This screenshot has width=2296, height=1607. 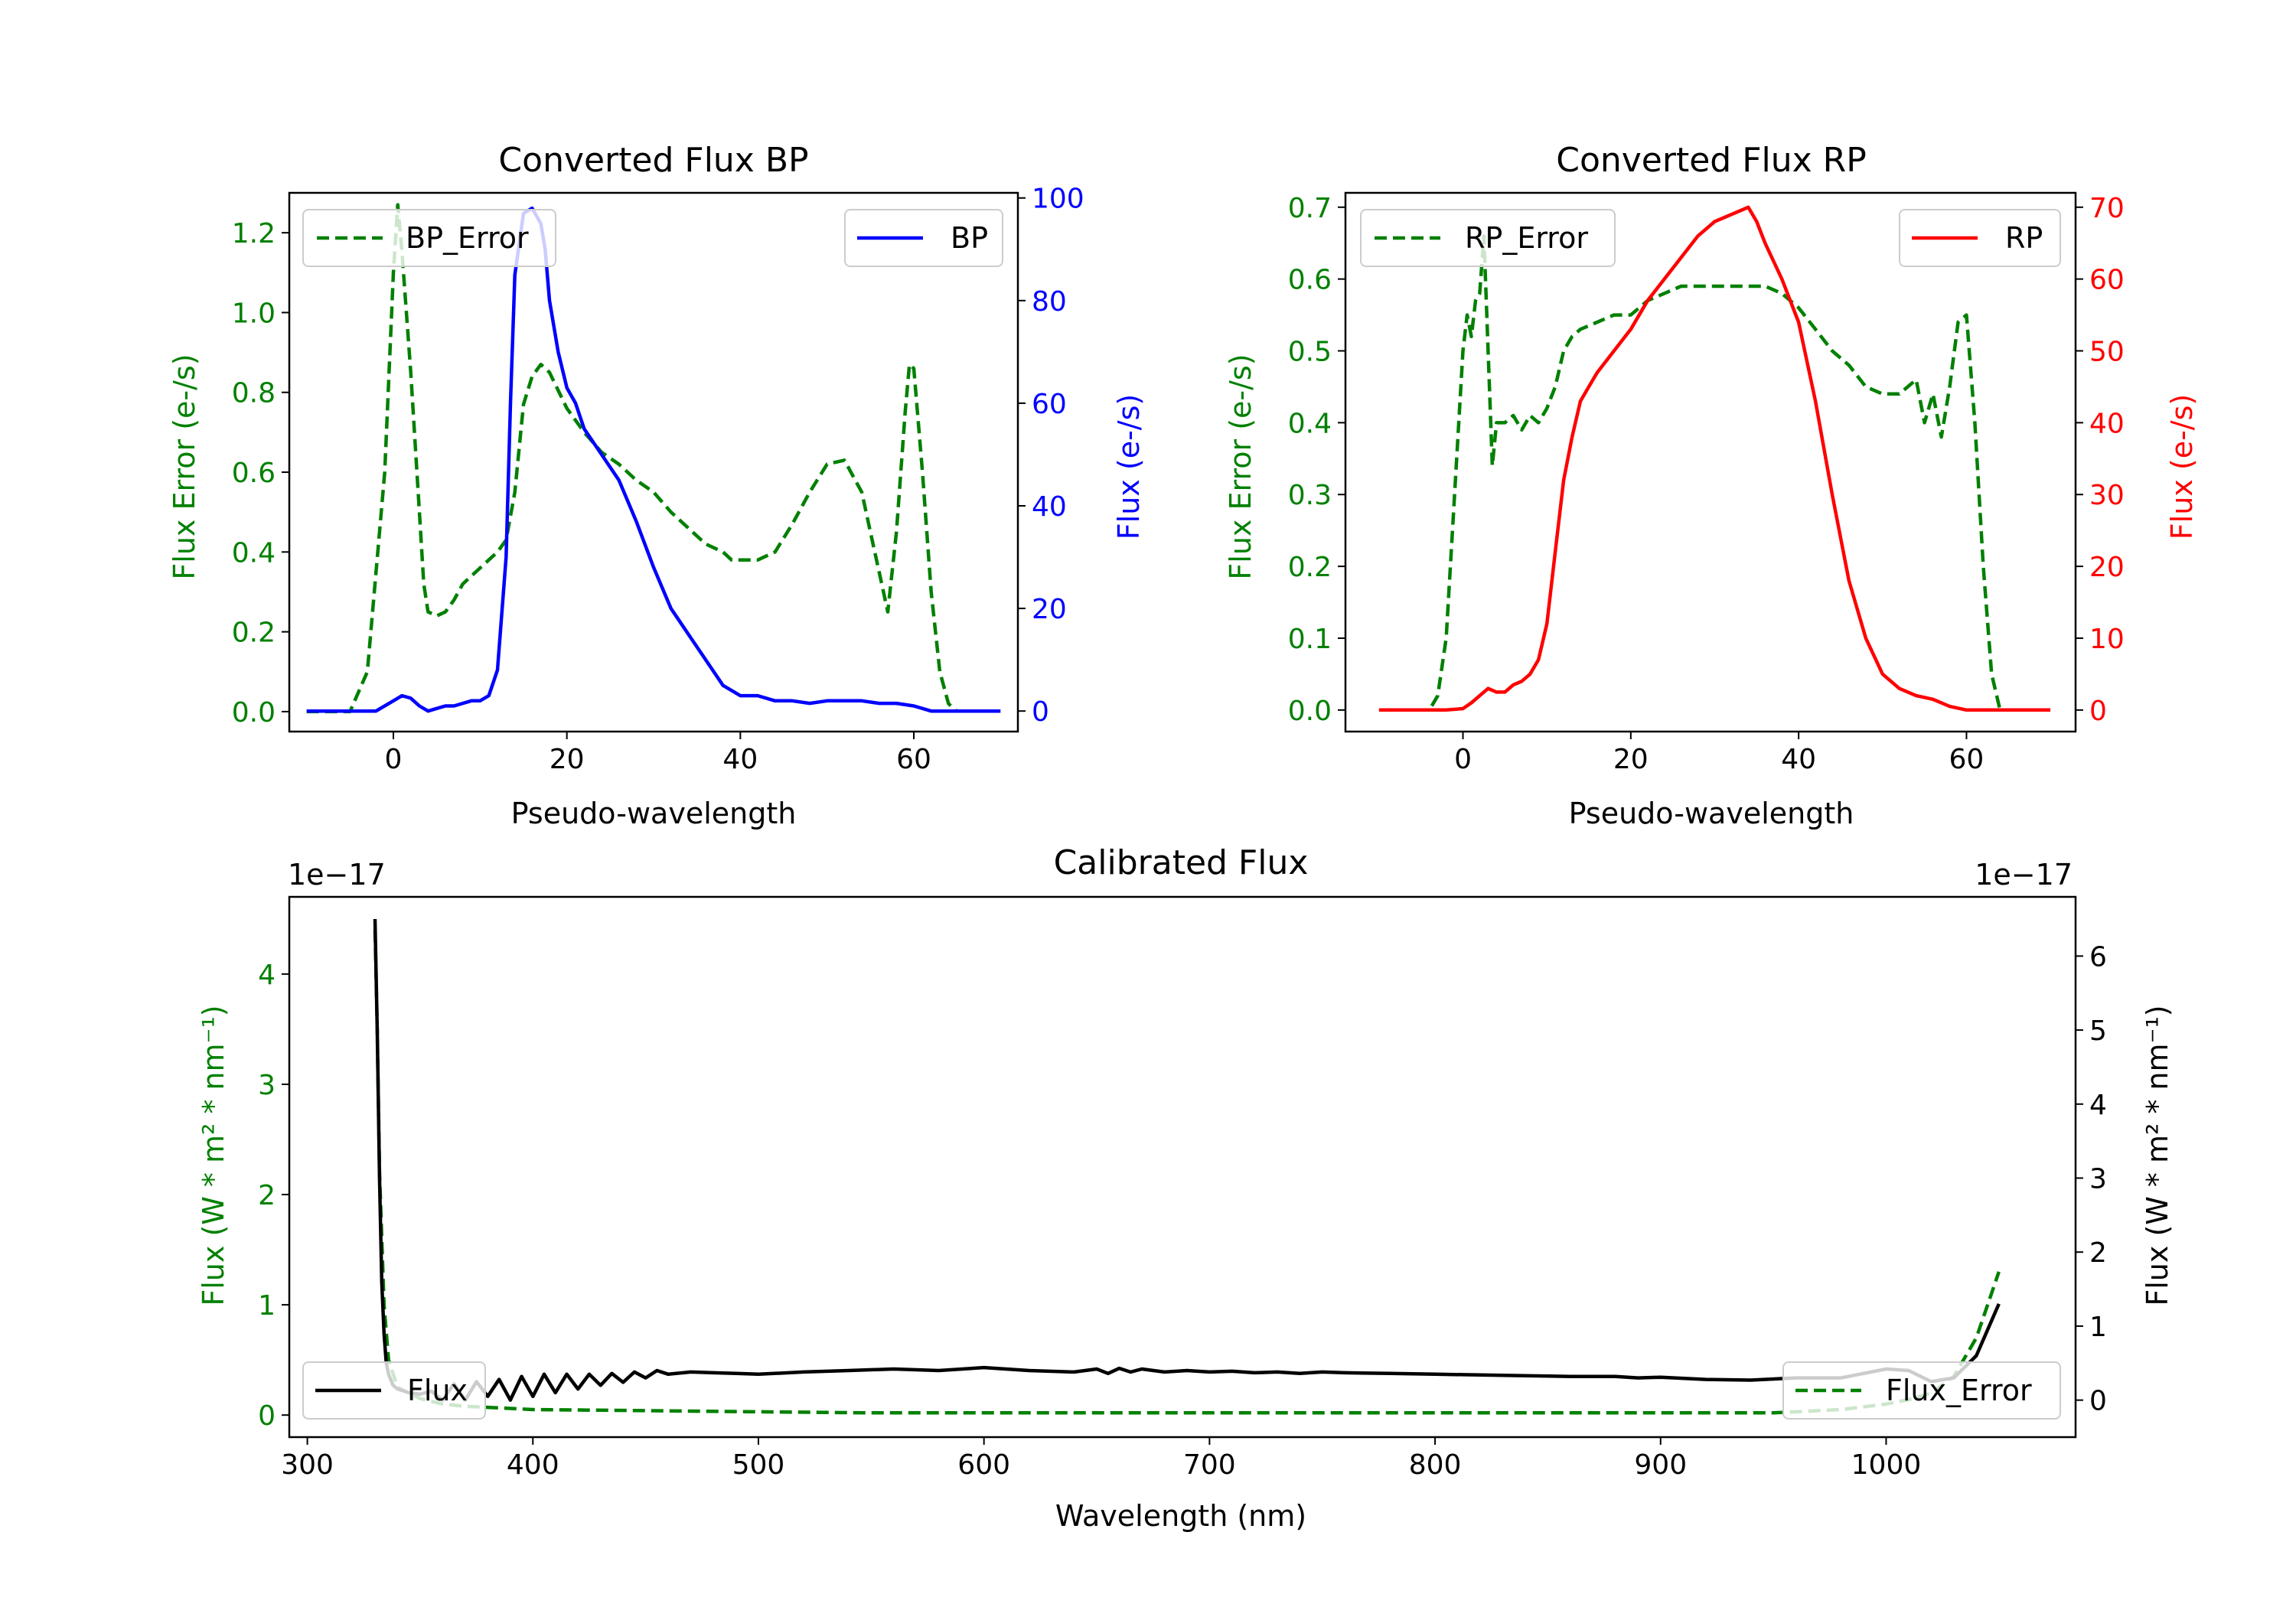 I want to click on rp-ytick-right-label: 10, so click(x=2107, y=639).